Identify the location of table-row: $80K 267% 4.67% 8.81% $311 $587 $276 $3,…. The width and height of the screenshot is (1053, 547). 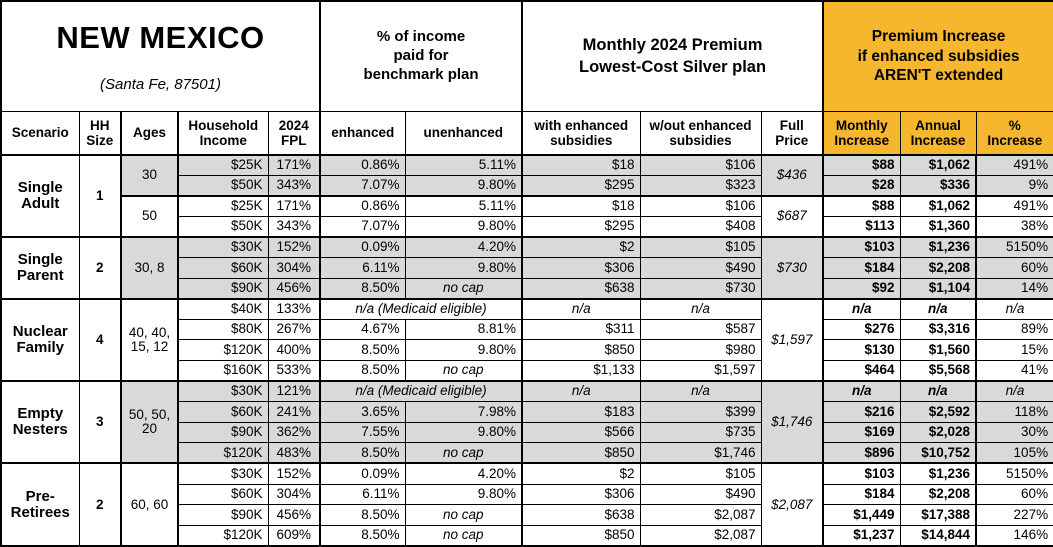
(527, 329).